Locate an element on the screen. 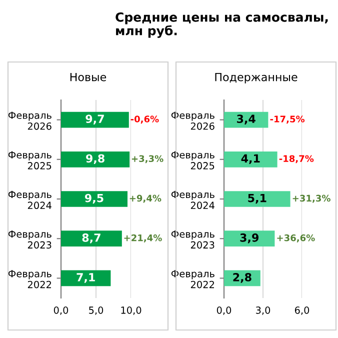 This screenshot has width=338, height=338. x-tick-label: 6,0 is located at coordinates (302, 310).